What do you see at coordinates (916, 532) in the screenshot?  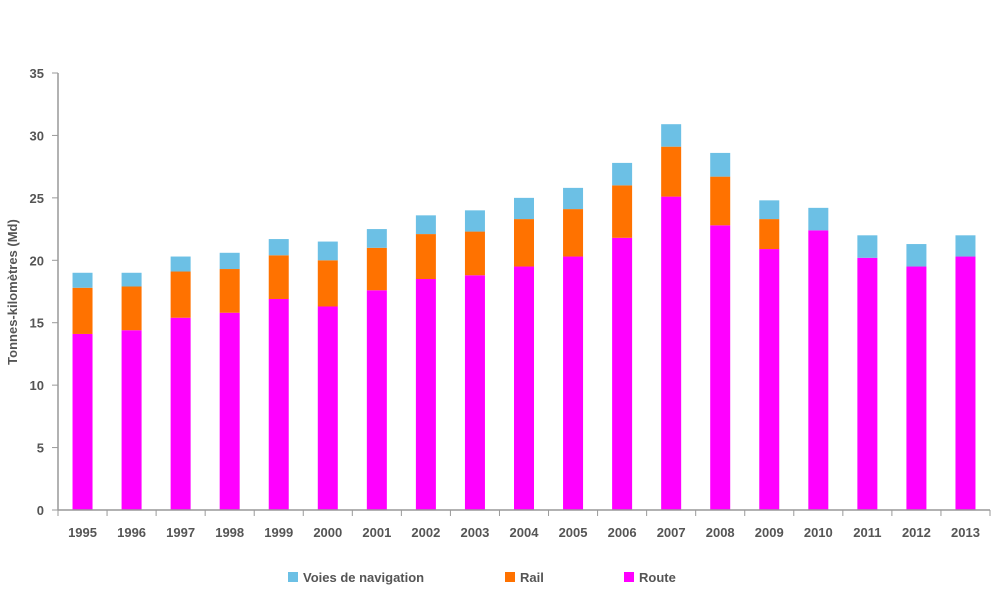 I see `x-tick-label-2012: 2012` at bounding box center [916, 532].